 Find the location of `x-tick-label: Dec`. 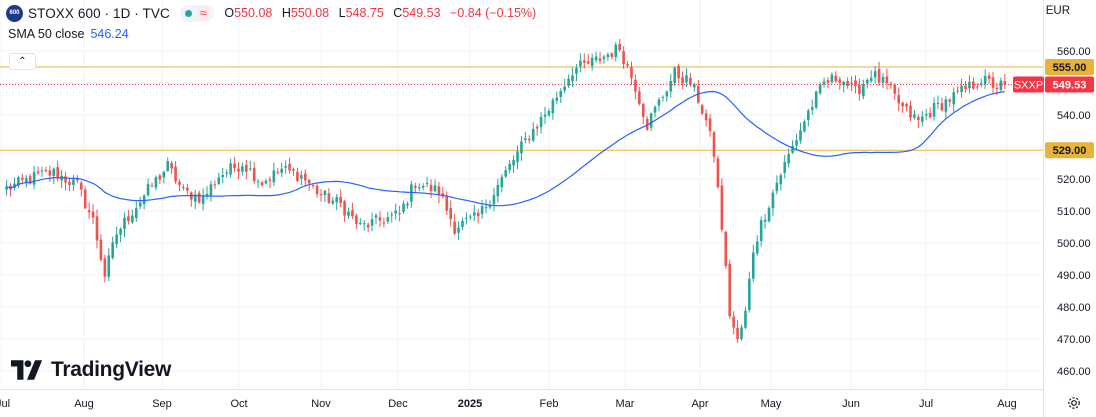

x-tick-label: Dec is located at coordinates (398, 404).